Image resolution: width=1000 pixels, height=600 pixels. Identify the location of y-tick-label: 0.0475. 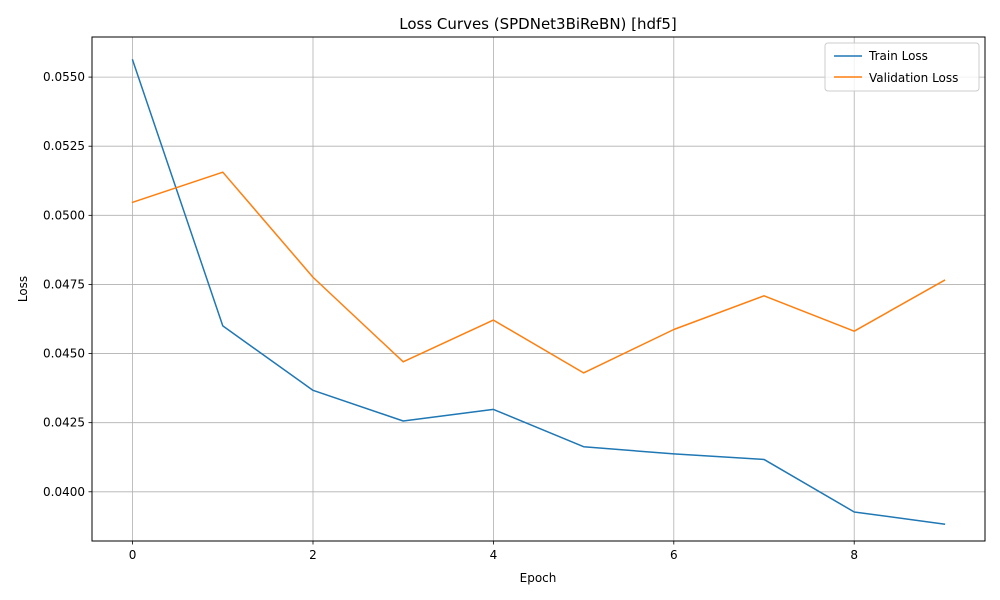
(64, 284).